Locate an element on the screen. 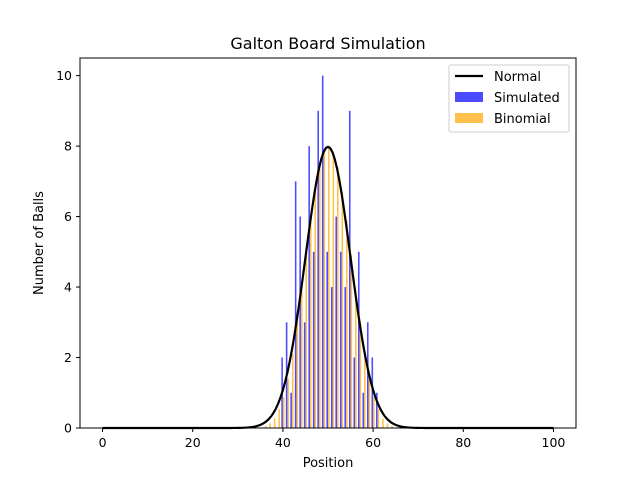 The height and width of the screenshot is (480, 640). y-tick-label: 0 is located at coordinates (68, 428).